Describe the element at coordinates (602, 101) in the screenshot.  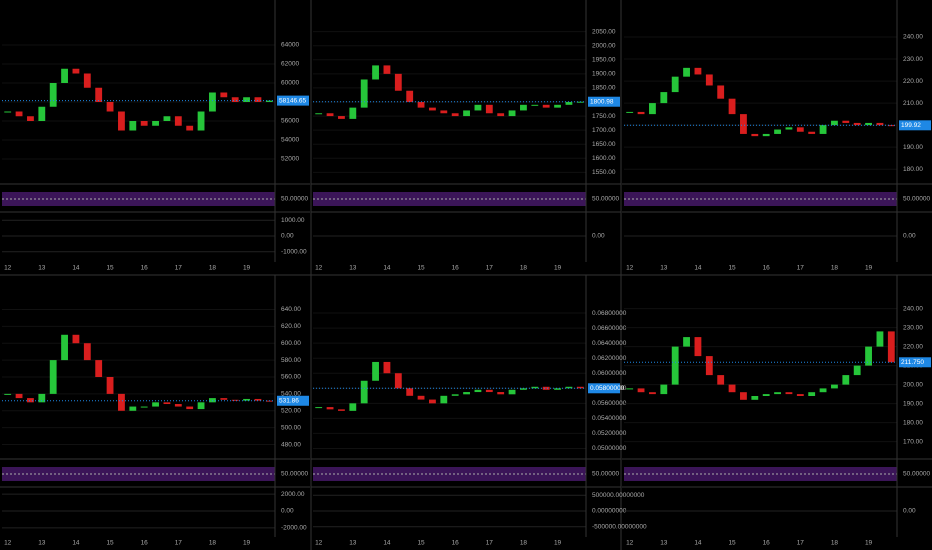
I see `current-price: 1800.98` at that location.